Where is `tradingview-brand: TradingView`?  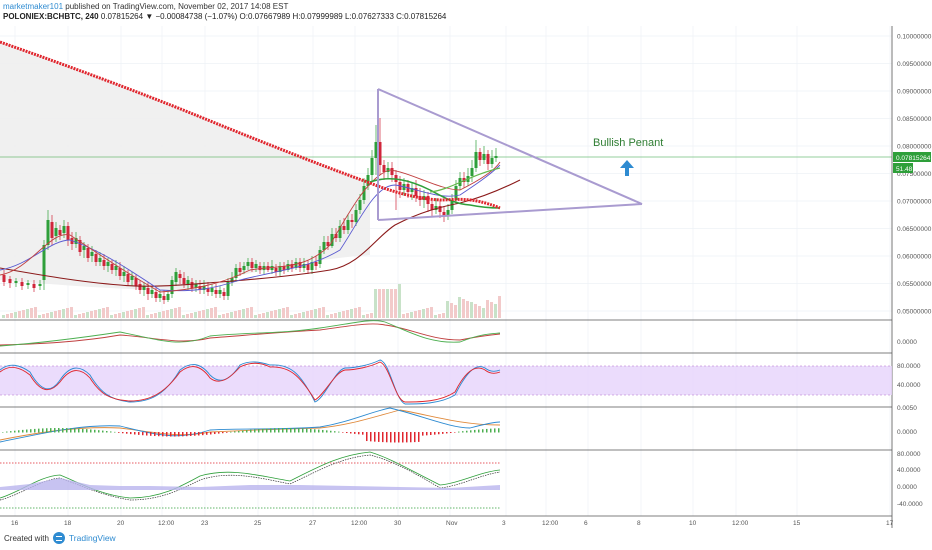 tradingview-brand: TradingView is located at coordinates (92, 538).